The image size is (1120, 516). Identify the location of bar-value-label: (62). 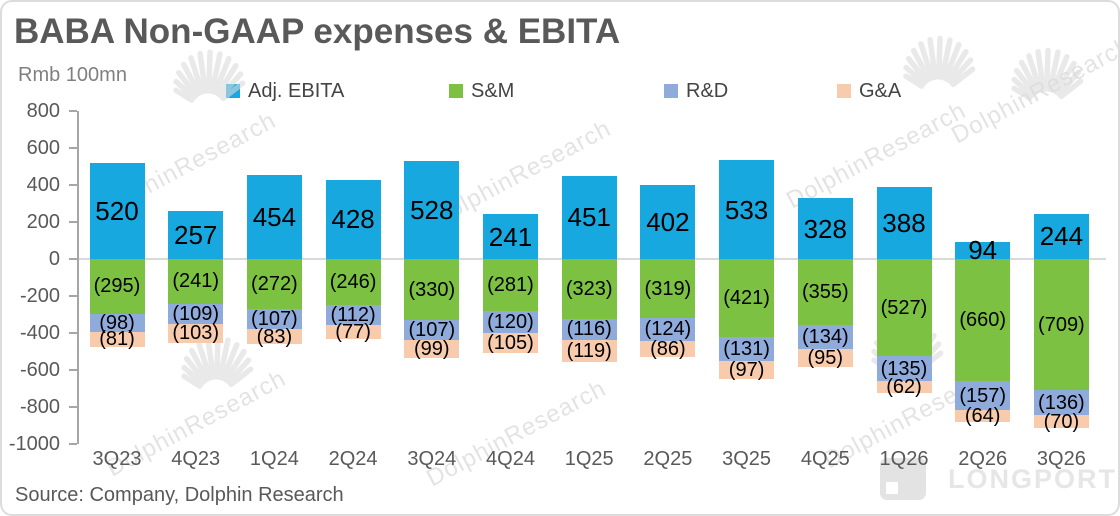
(904, 387).